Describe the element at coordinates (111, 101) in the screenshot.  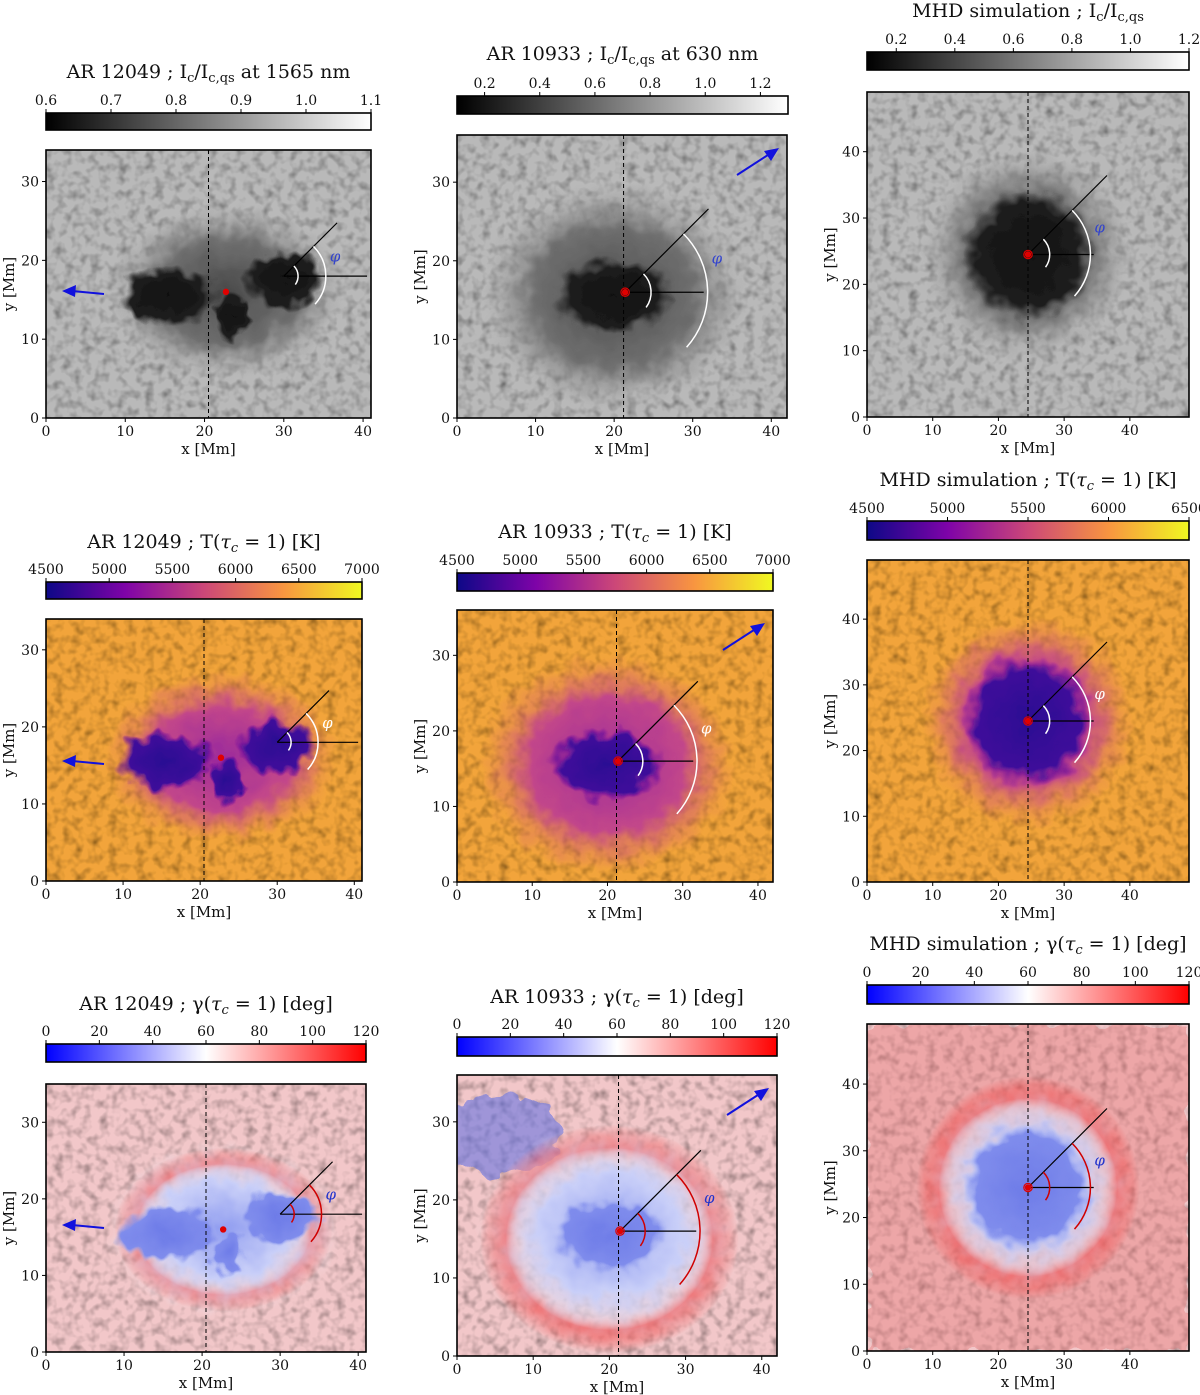
I see `colorbar-tick-label: 0.7` at that location.